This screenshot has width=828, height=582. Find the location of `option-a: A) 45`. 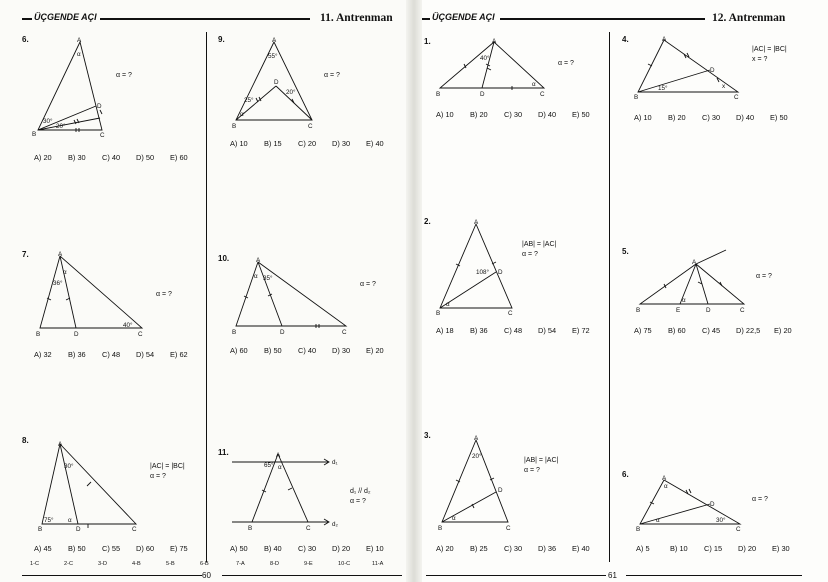

option-a: A) 45 is located at coordinates (43, 548).